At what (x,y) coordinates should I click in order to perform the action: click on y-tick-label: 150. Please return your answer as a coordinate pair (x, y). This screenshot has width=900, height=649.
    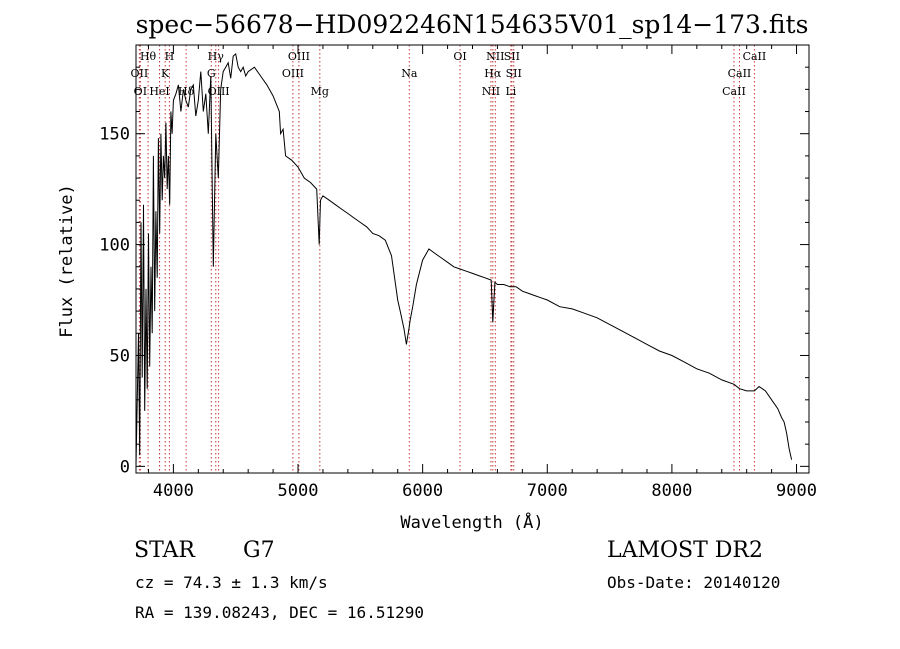
    Looking at the image, I should click on (114, 135).